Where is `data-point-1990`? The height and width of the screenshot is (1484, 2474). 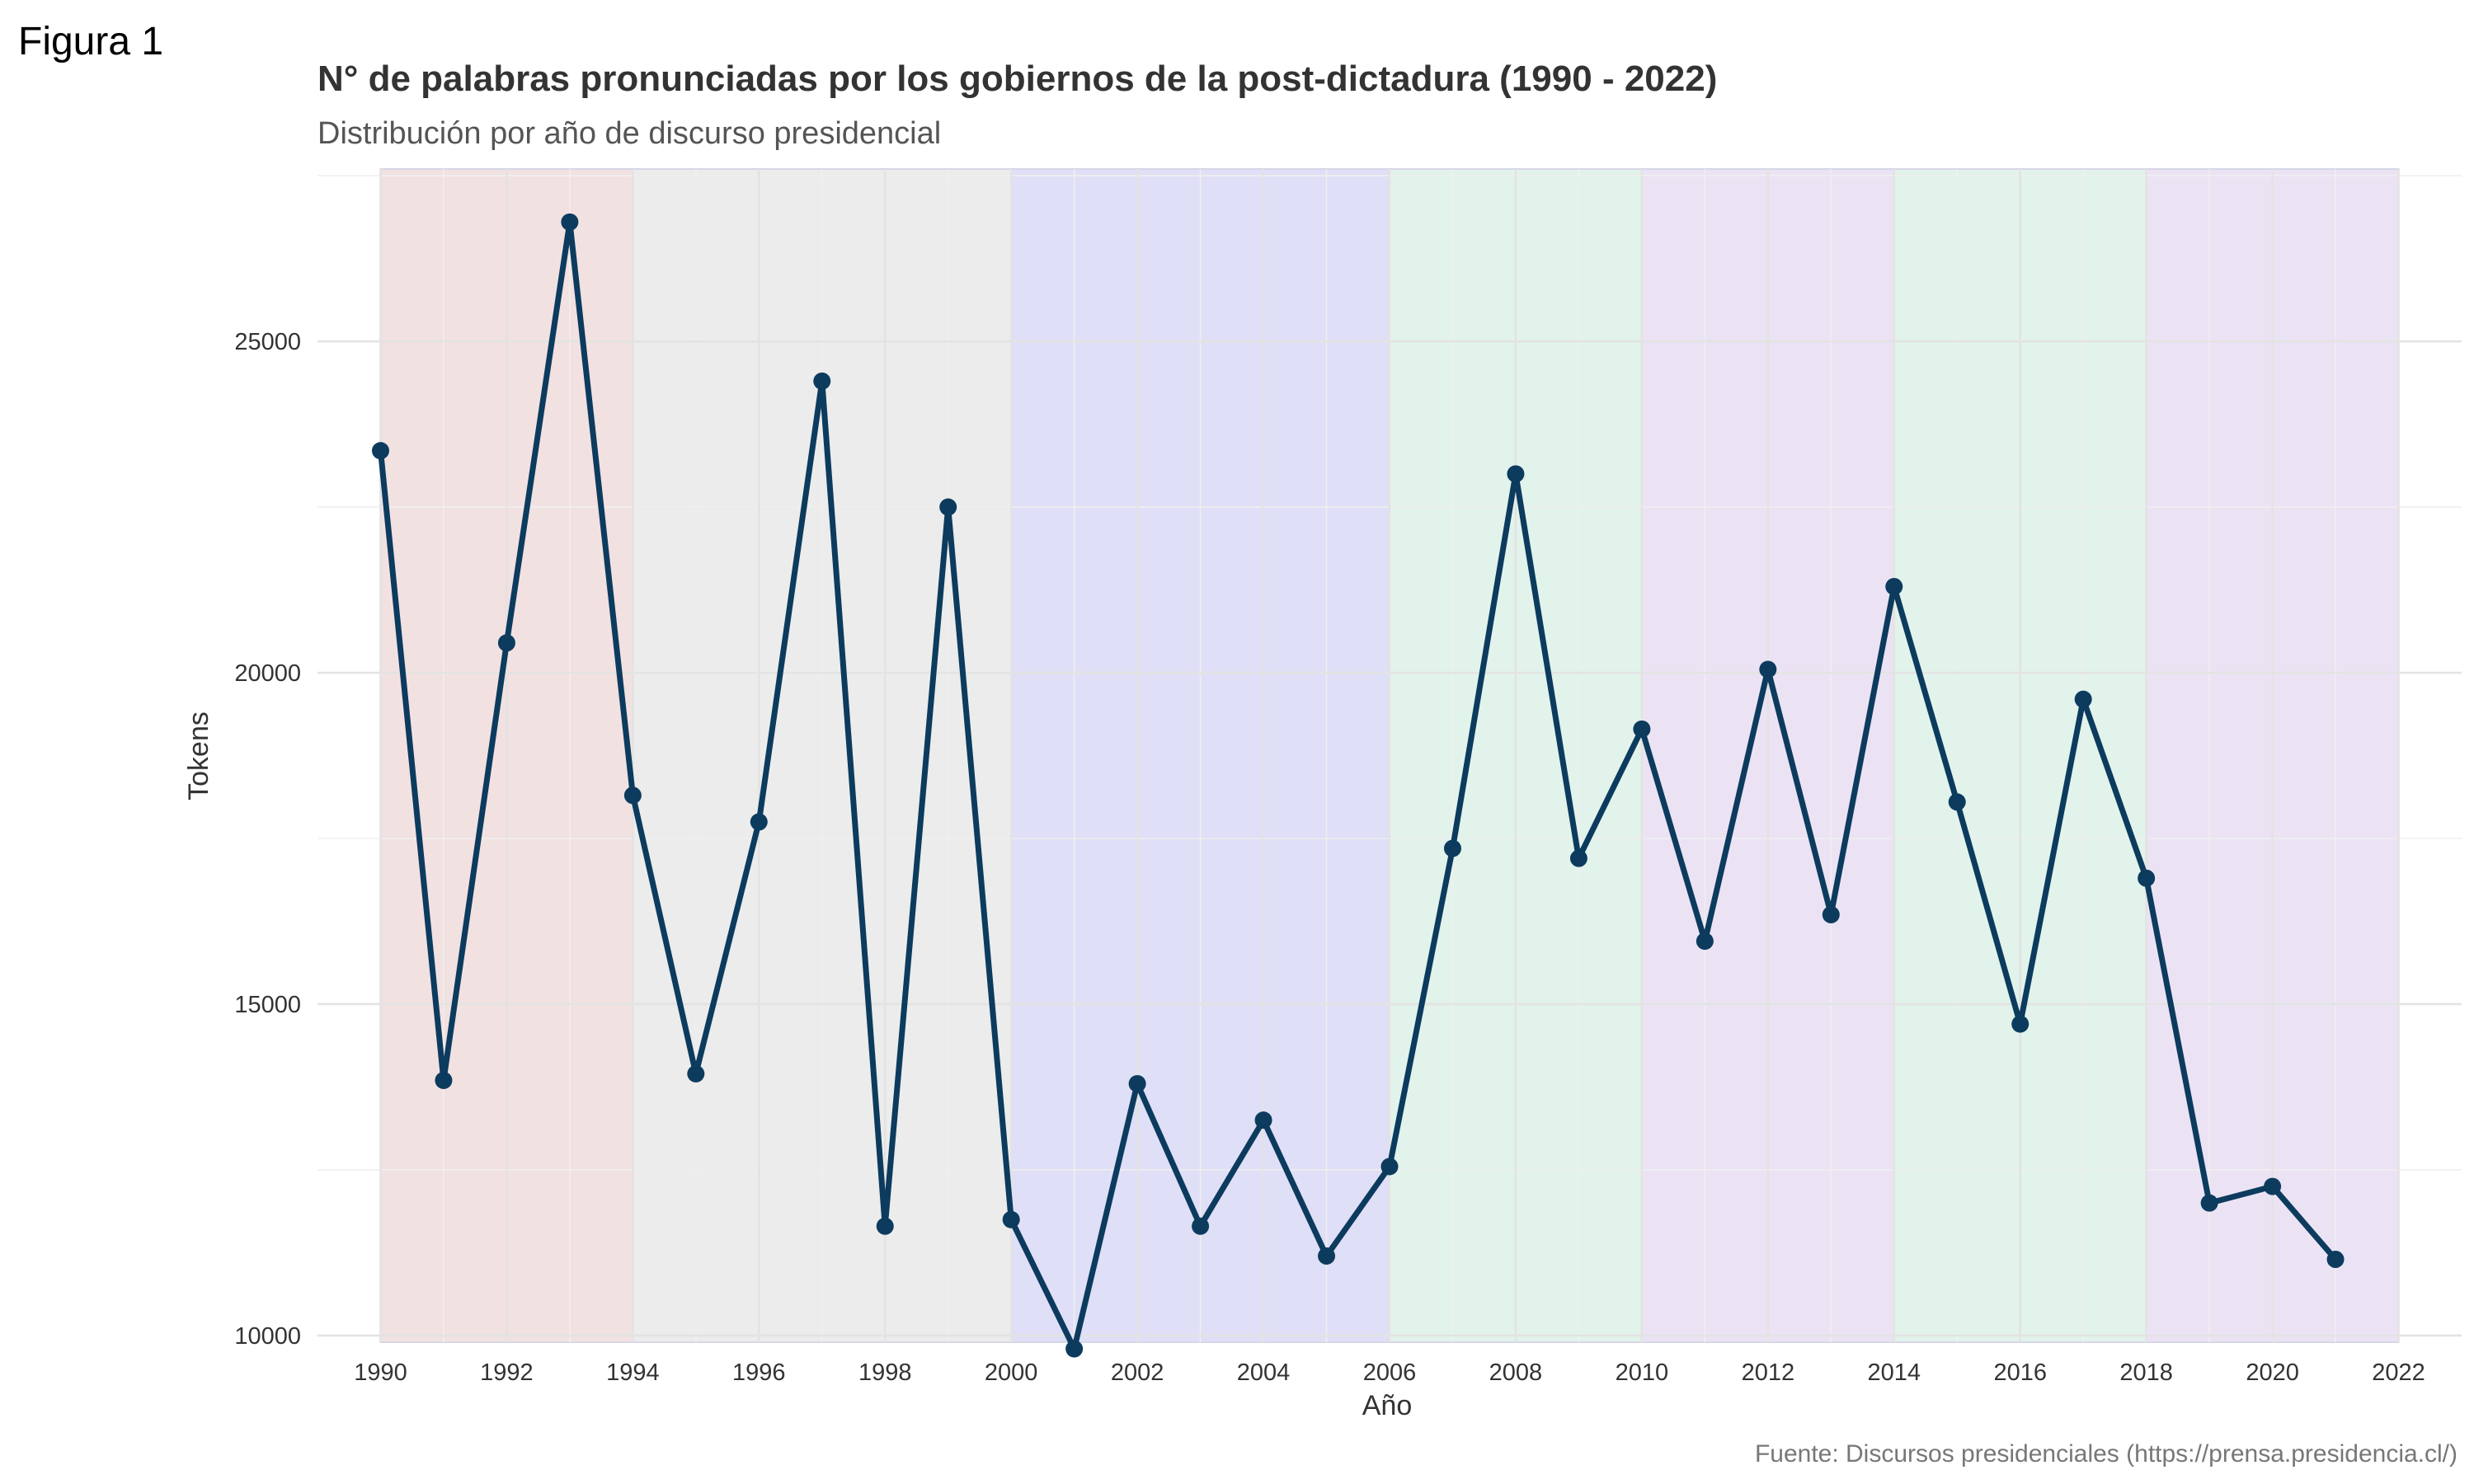 data-point-1990 is located at coordinates (380, 451).